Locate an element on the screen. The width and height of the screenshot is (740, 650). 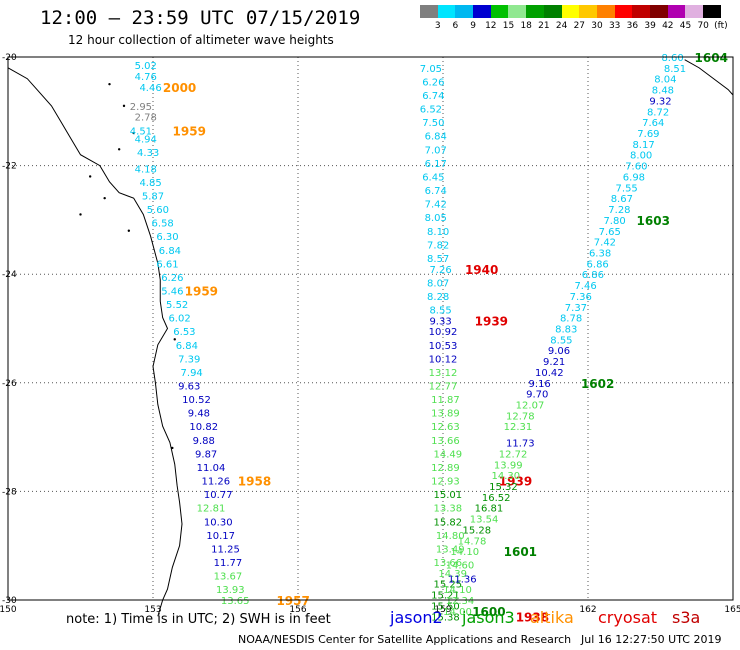
swh-value: 8.04 is located at coordinates (665, 80).